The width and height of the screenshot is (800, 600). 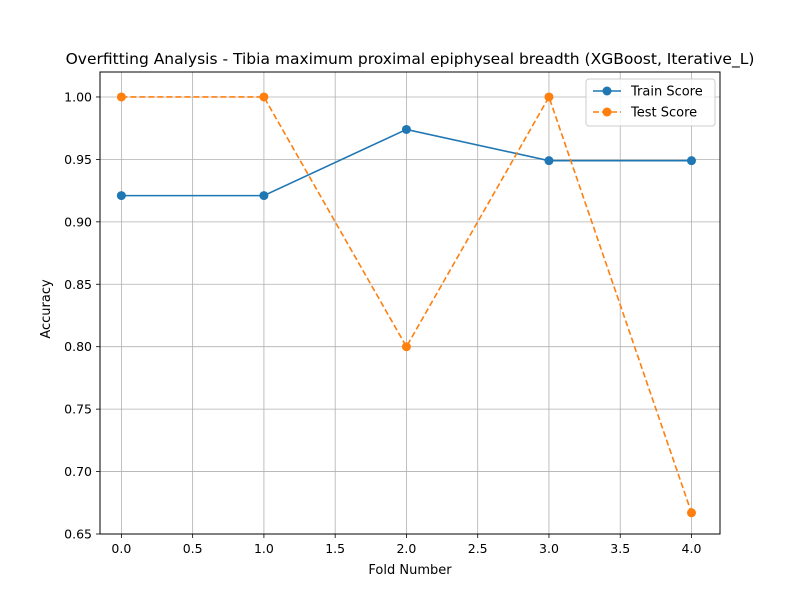 What do you see at coordinates (549, 548) in the screenshot?
I see `x-tick-label: 3.0` at bounding box center [549, 548].